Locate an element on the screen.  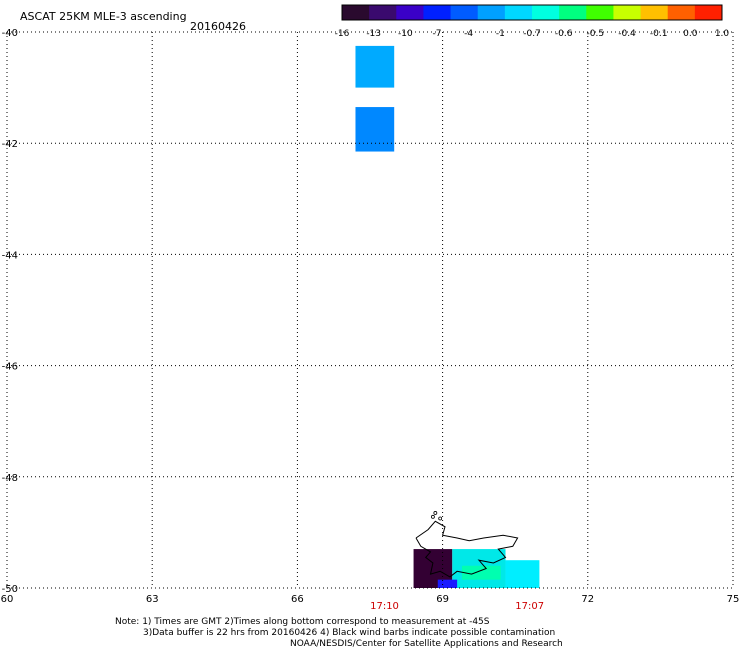
kerguelen-coastline is located at coordinates (467, 549).